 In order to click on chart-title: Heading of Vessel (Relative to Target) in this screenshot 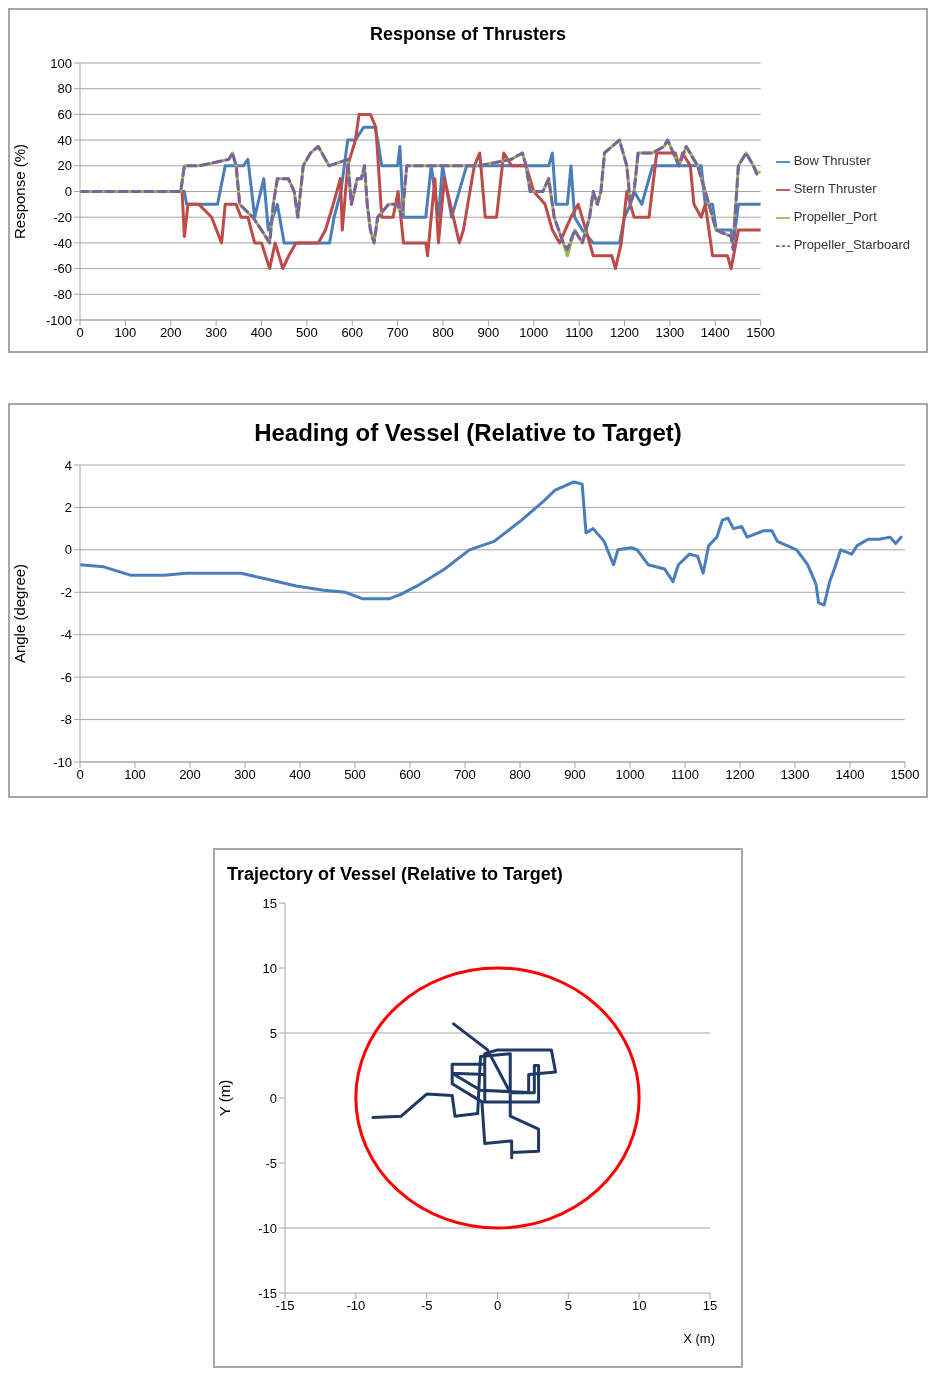, I will do `click(468, 433)`.